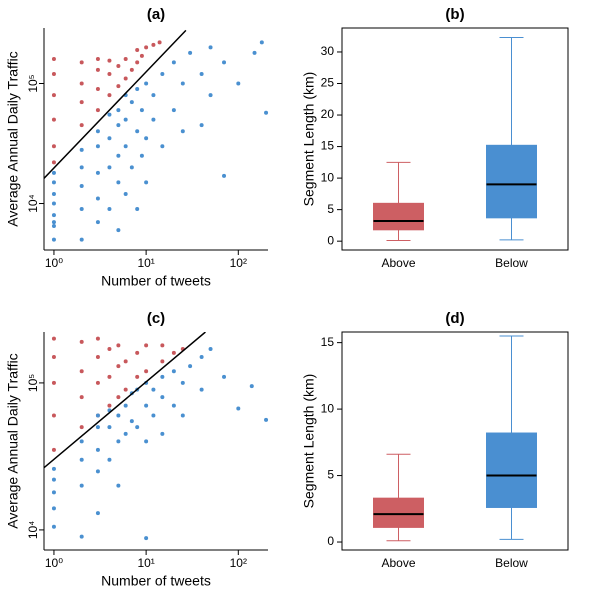 The height and width of the screenshot is (600, 600). I want to click on threshold-line, so click(115, 104).